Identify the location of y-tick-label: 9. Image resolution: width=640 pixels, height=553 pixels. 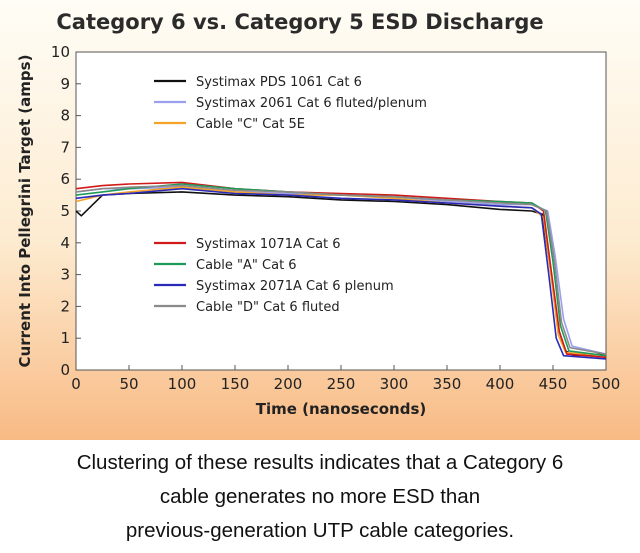
(65, 84).